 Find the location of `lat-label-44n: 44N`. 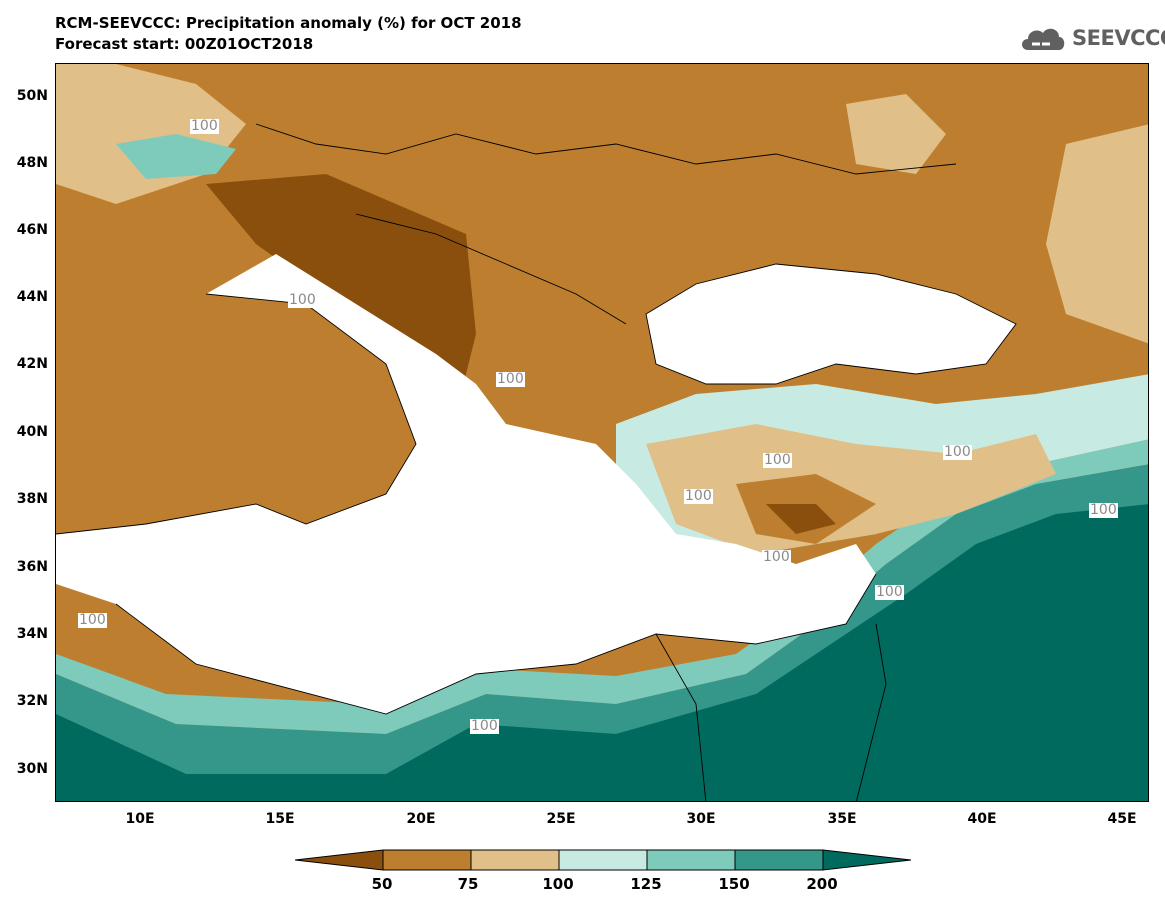

lat-label-44n: 44N is located at coordinates (32, 297).